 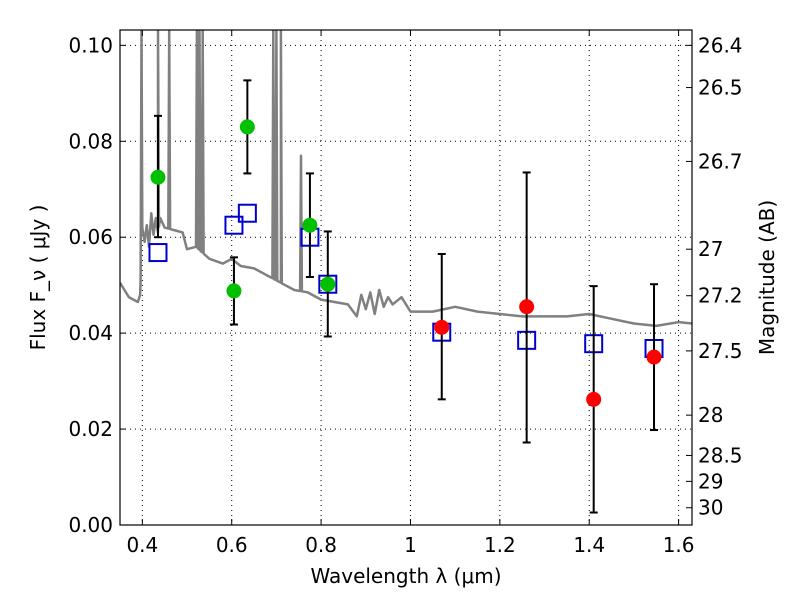 What do you see at coordinates (90, 45) in the screenshot?
I see `y-tick-label: 0.10` at bounding box center [90, 45].